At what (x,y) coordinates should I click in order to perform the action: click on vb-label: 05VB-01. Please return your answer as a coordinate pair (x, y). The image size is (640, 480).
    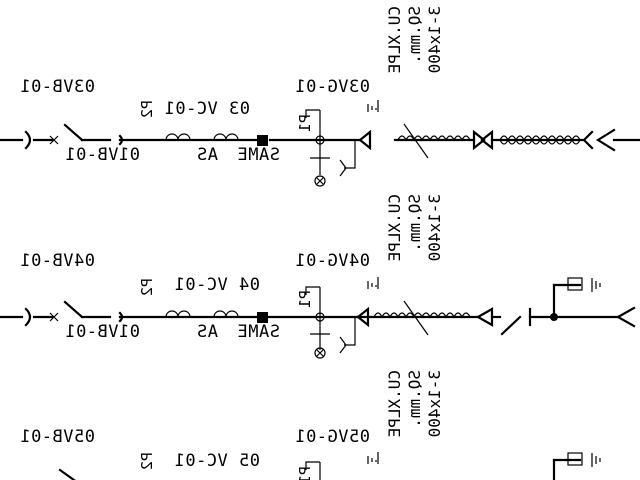
    Looking at the image, I should click on (57, 437).